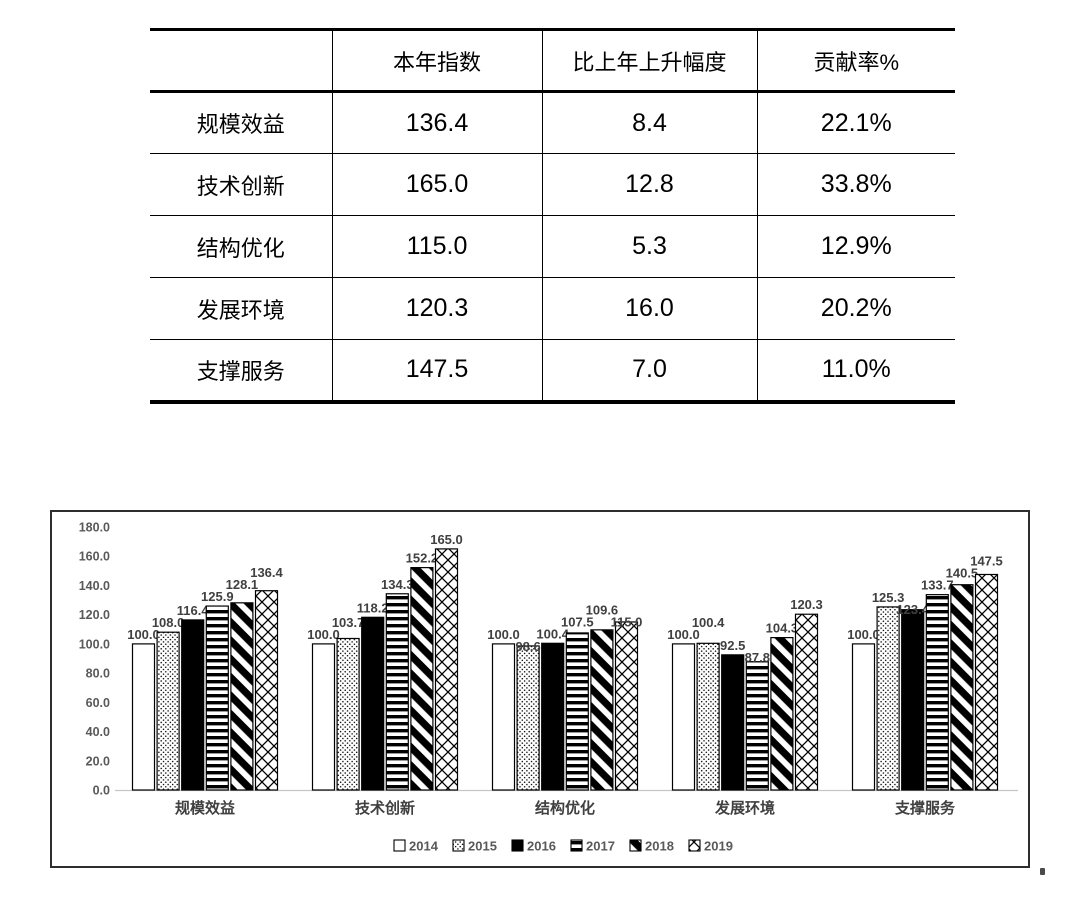 Image resolution: width=1075 pixels, height=907 pixels. I want to click on cell-value: 12.8, so click(649, 184).